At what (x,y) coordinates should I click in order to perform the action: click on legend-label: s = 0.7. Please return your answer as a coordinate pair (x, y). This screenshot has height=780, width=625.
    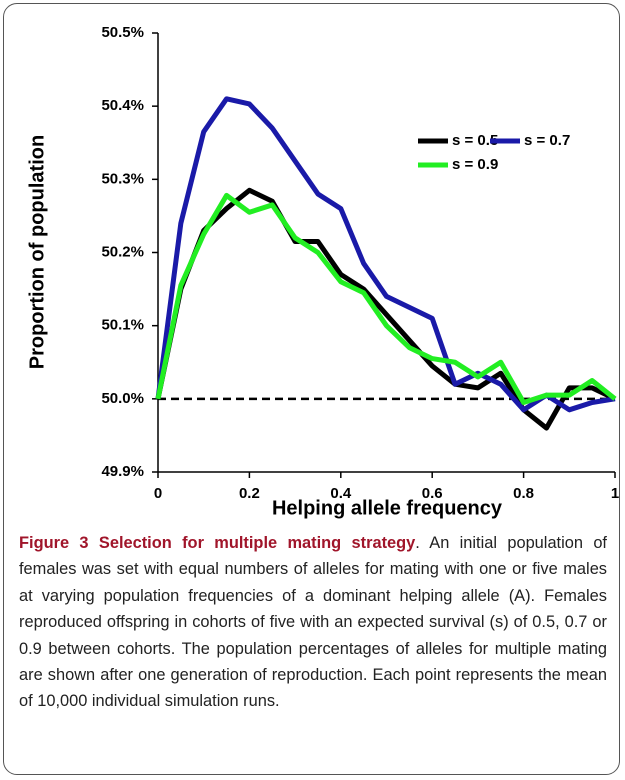
    Looking at the image, I should click on (547, 140).